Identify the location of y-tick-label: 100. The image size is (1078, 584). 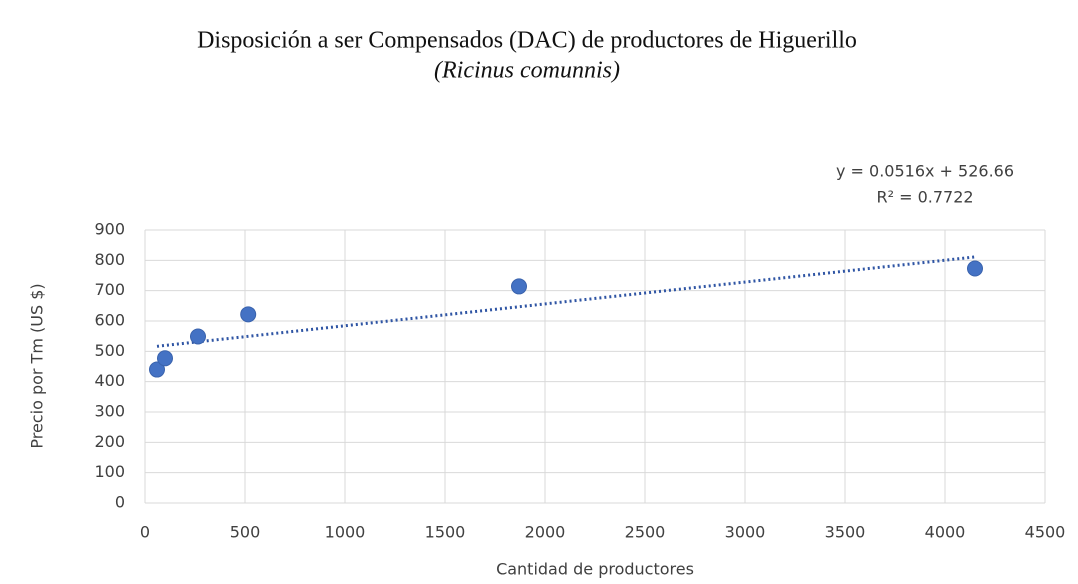
(109, 471).